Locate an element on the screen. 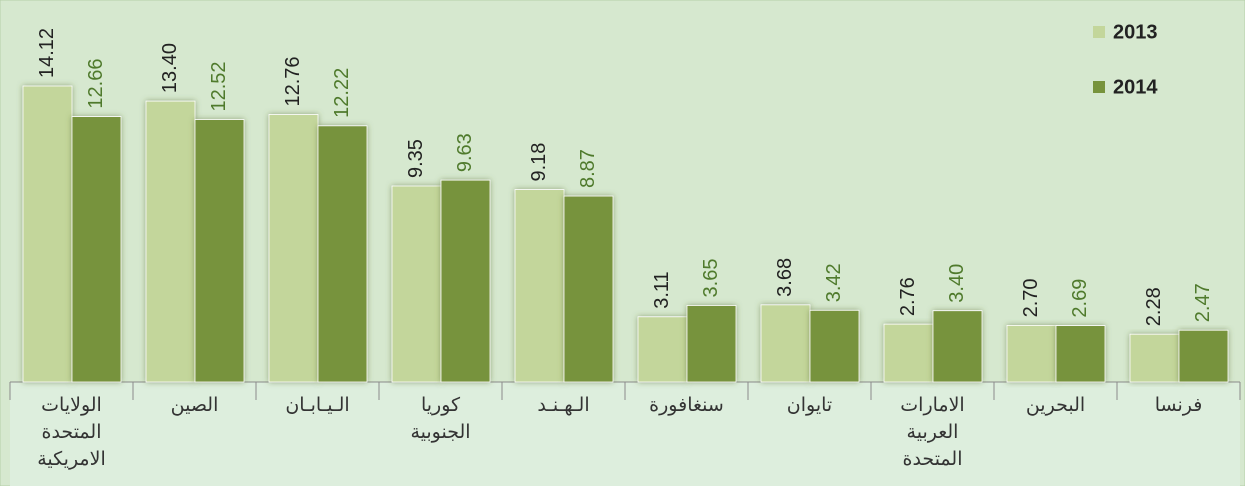 Image resolution: width=1245 pixels, height=486 pixels. value-label: 2.69 is located at coordinates (1080, 298).